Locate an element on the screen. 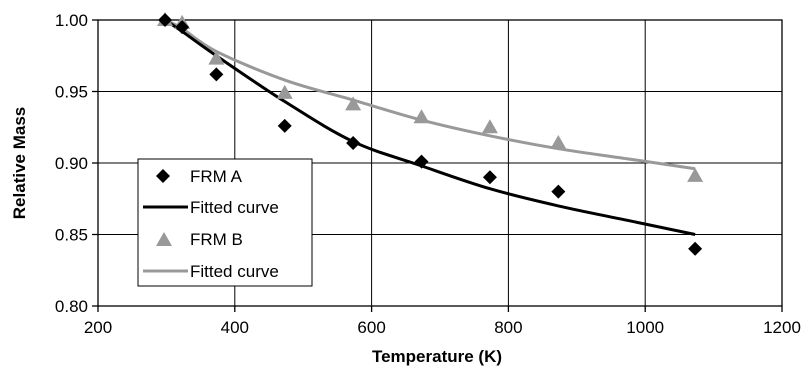 The width and height of the screenshot is (808, 371). x-tick-label: 400 is located at coordinates (235, 327).